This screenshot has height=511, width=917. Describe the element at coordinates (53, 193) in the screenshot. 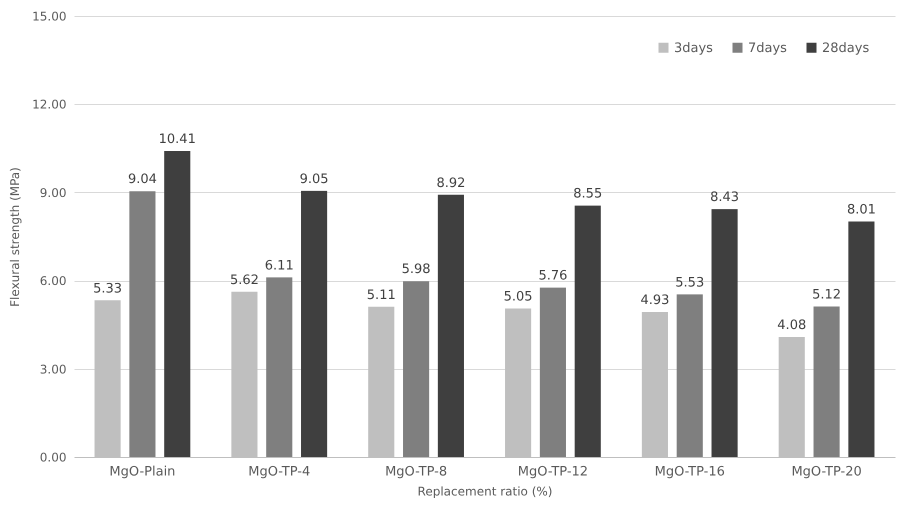

I see `y-tick-label: 9.00` at that location.